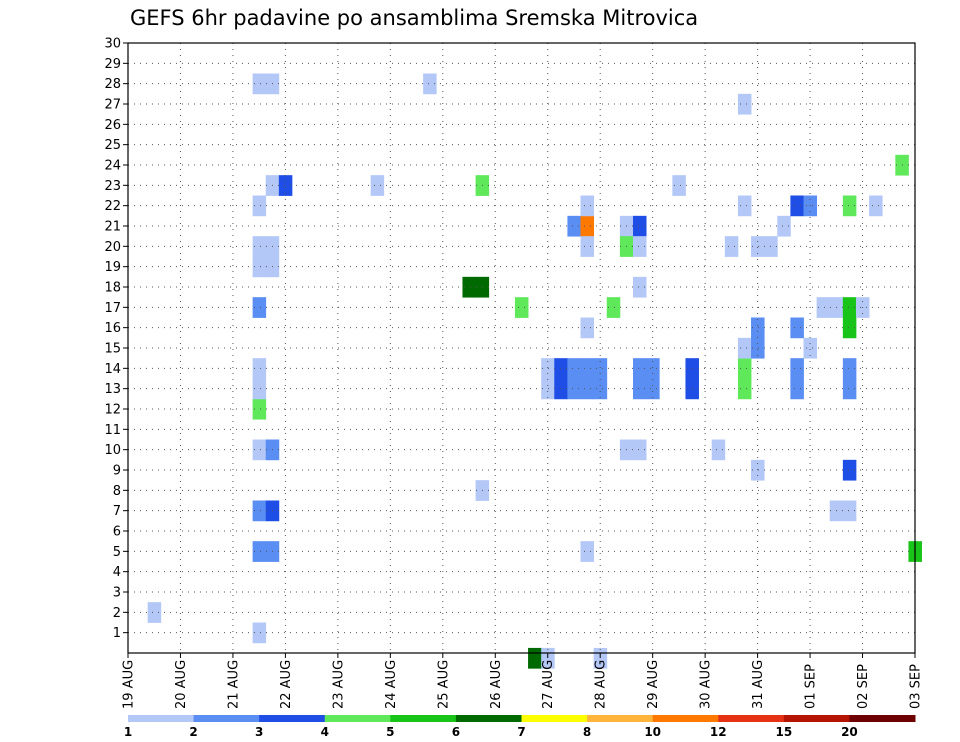 Image resolution: width=960 pixels, height=742 pixels. What do you see at coordinates (112, 308) in the screenshot?
I see `y-tick-label: 17` at bounding box center [112, 308].